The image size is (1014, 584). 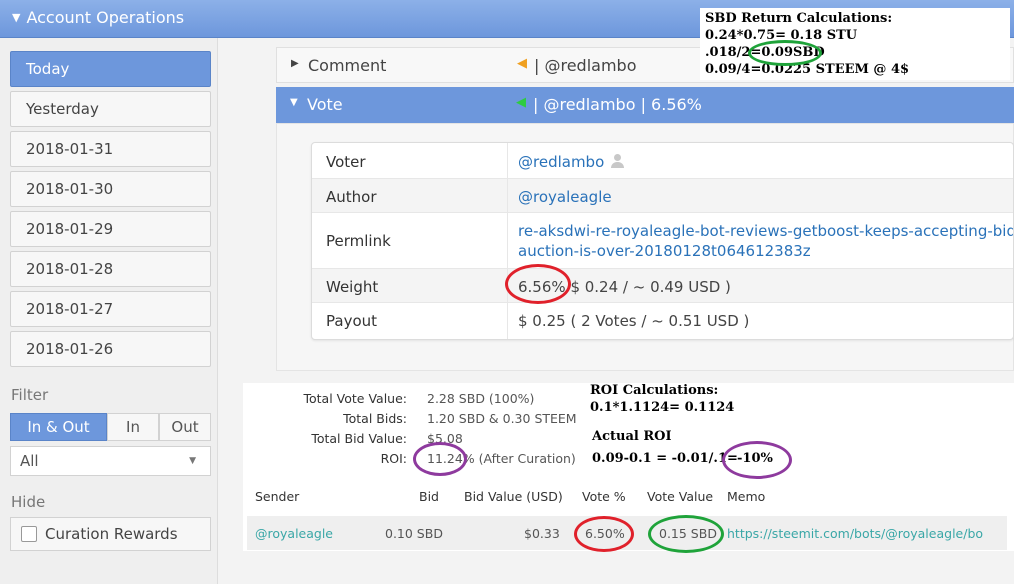 What do you see at coordinates (110, 269) in the screenshot?
I see `date-button: 2018-01-28` at bounding box center [110, 269].